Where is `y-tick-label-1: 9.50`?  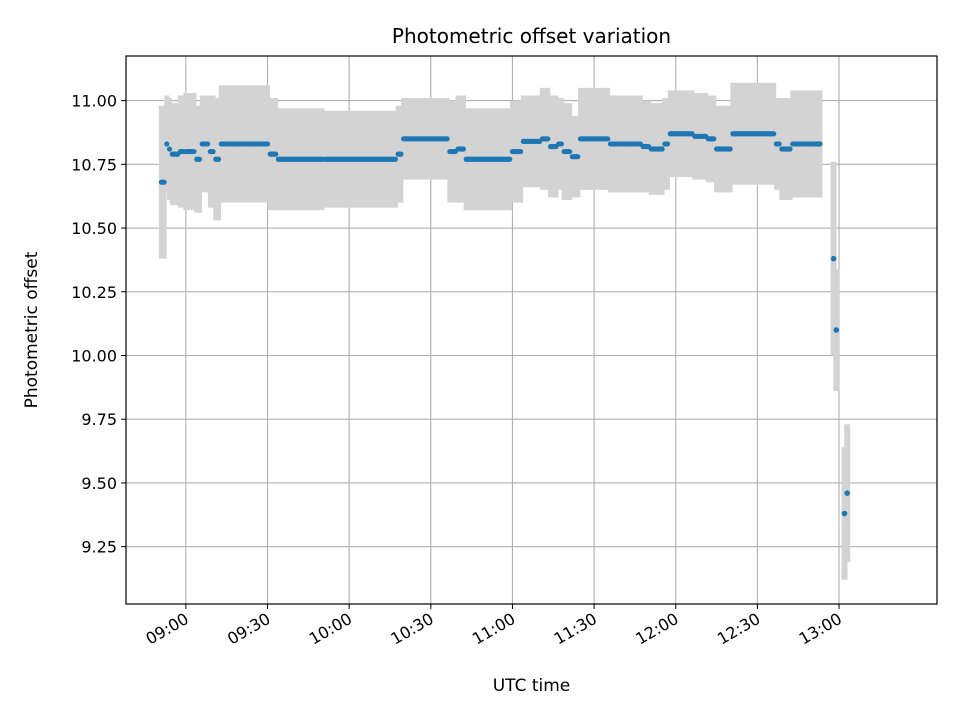
y-tick-label-1: 9.50 is located at coordinates (99, 483).